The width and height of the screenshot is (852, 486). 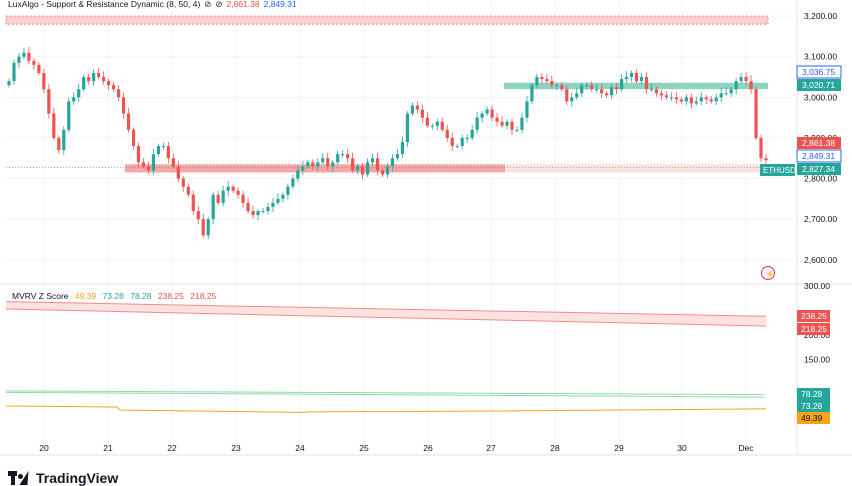 What do you see at coordinates (491, 448) in the screenshot?
I see `time-axis-tick: 27` at bounding box center [491, 448].